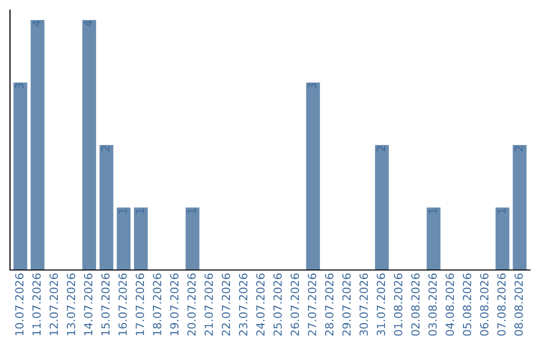 Image resolution: width=540 pixels, height=340 pixels. I want to click on x-tick-label: 28.07.2026, so click(329, 304).